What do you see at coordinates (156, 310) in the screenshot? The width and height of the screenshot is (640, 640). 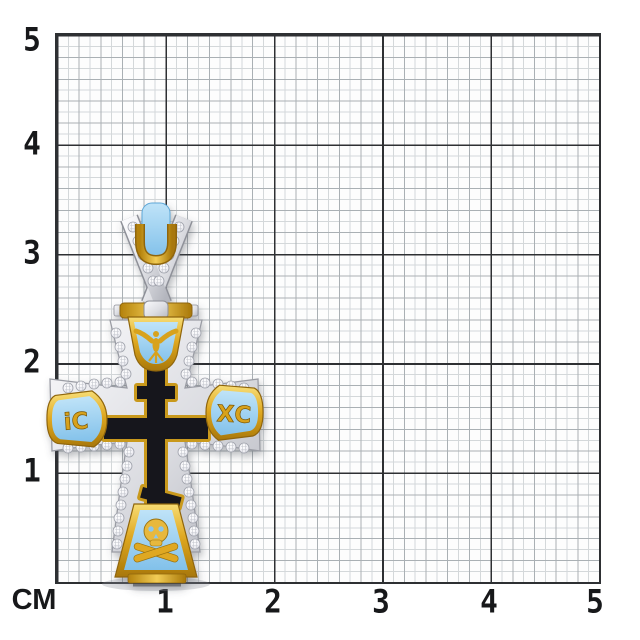 I see `hinge` at bounding box center [156, 310].